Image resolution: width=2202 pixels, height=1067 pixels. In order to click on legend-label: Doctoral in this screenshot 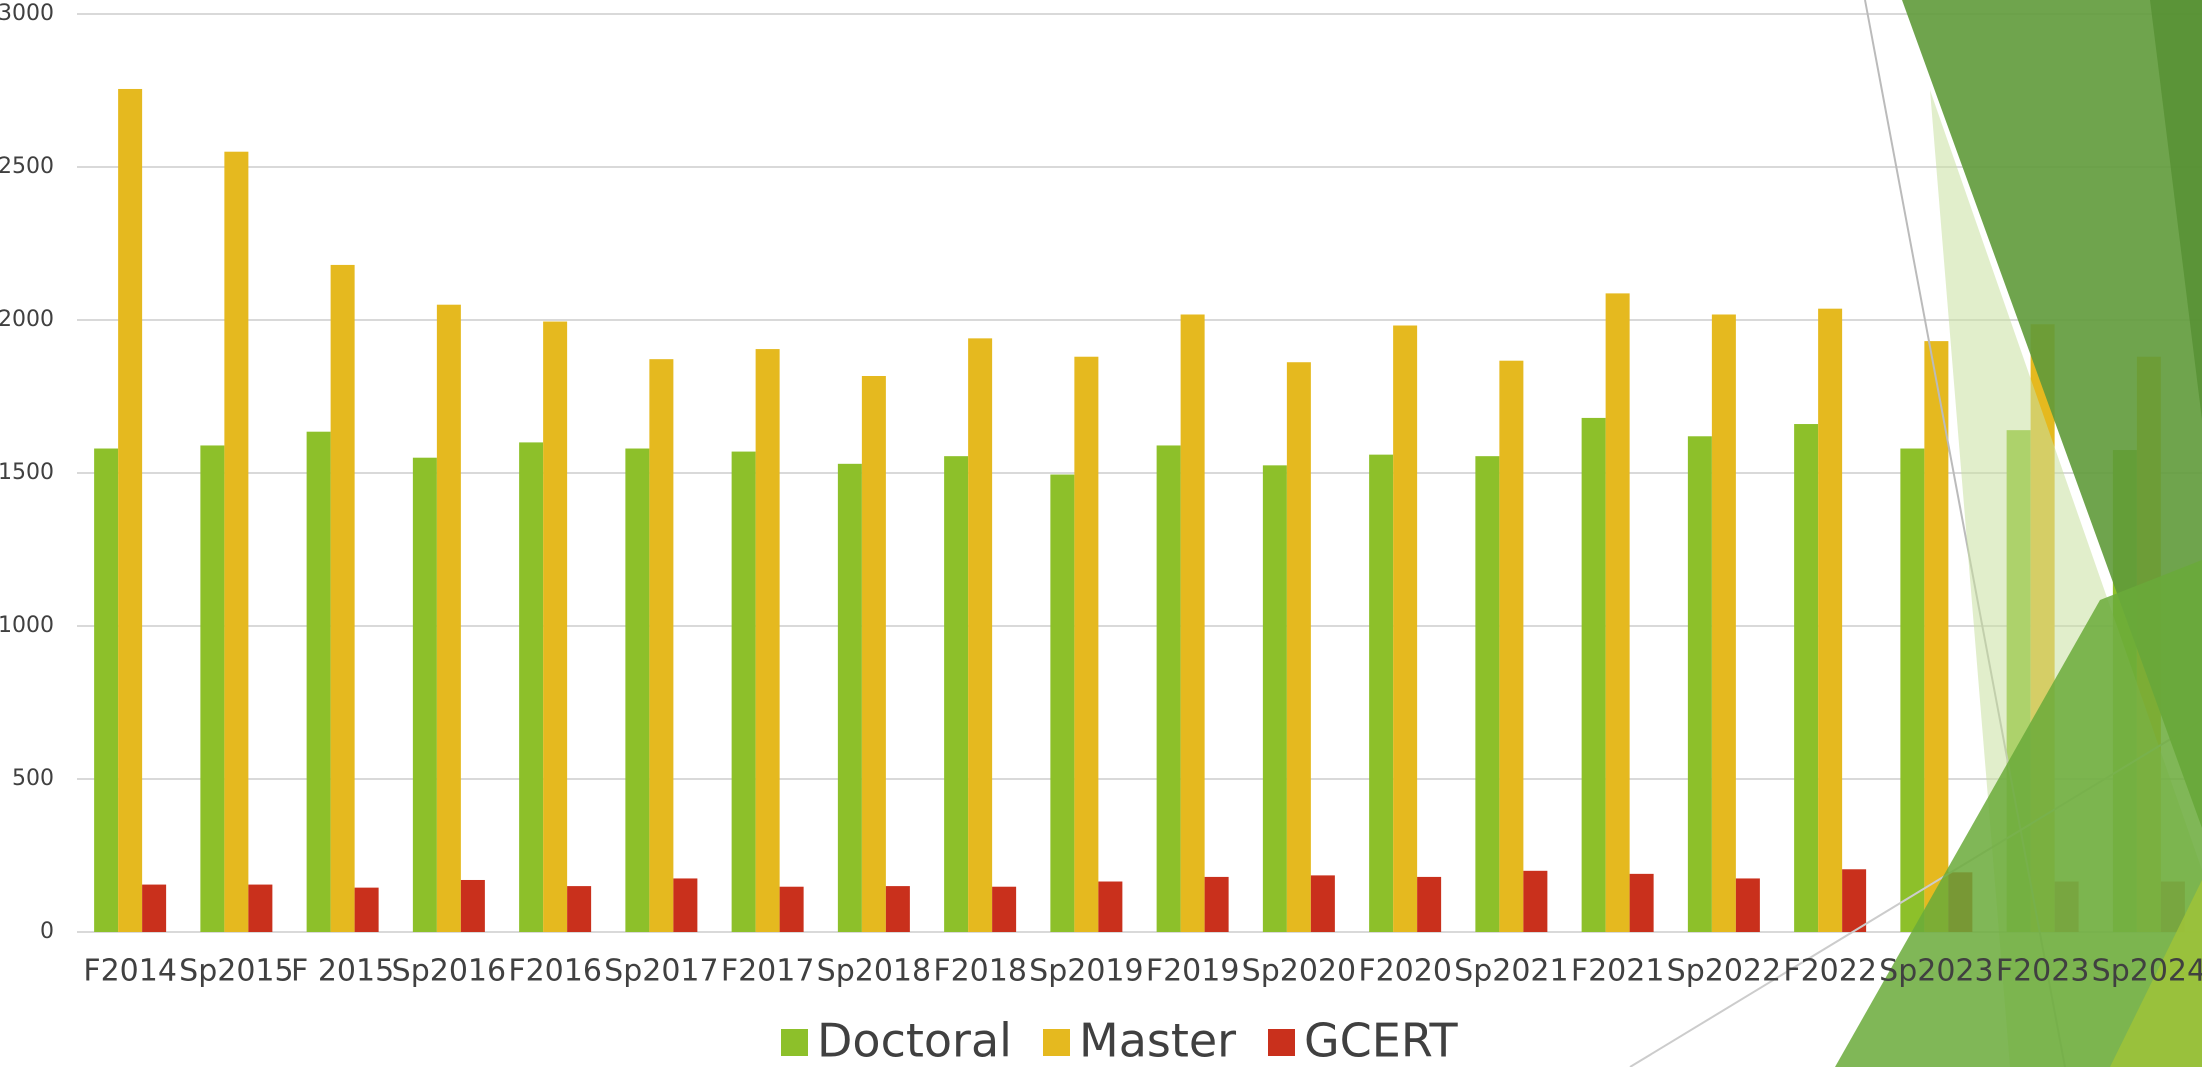, I will do `click(914, 1040)`.